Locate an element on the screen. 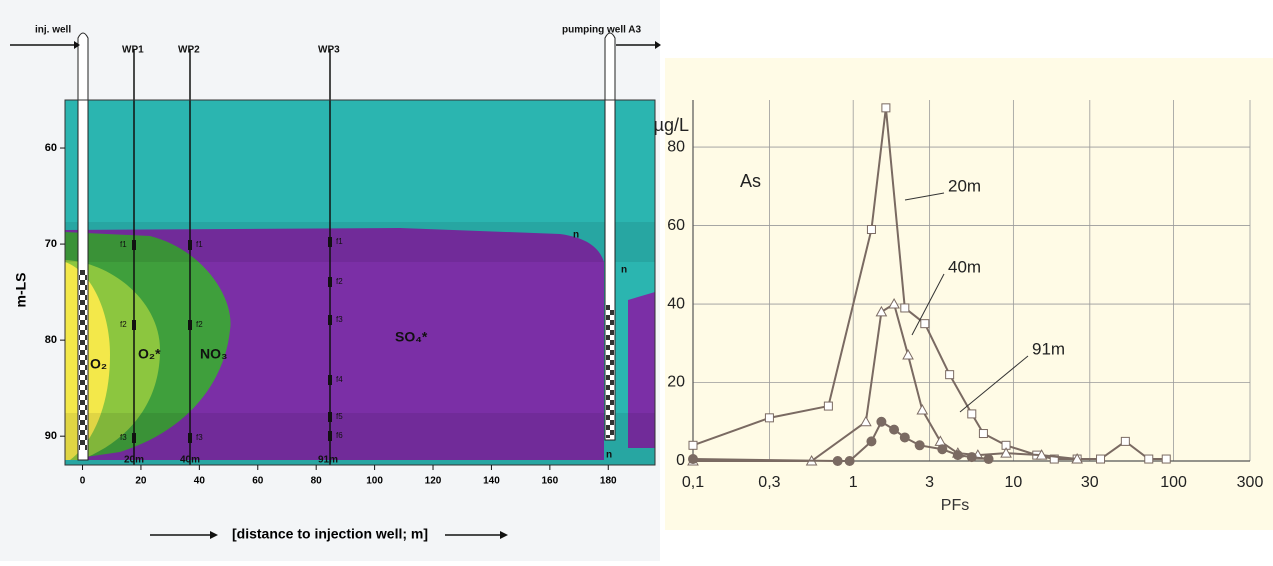 The image size is (1273, 566). series-label: 40m is located at coordinates (964, 266).